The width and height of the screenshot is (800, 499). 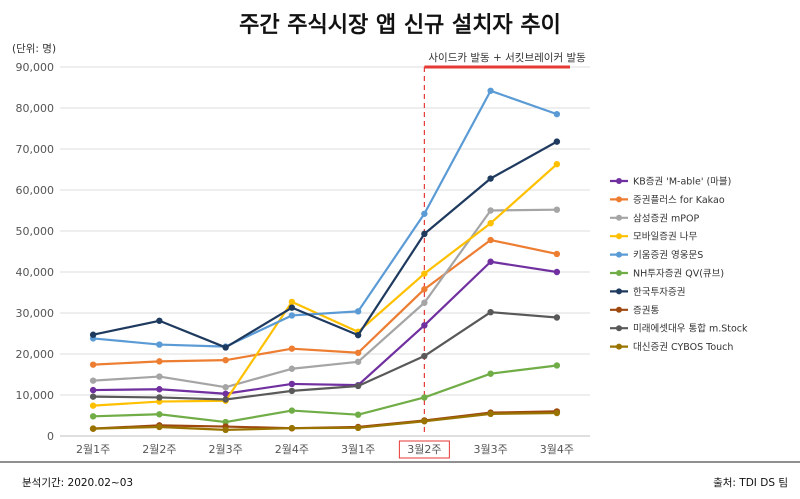 What do you see at coordinates (35, 108) in the screenshot?
I see `y-tick-label: 80,000` at bounding box center [35, 108].